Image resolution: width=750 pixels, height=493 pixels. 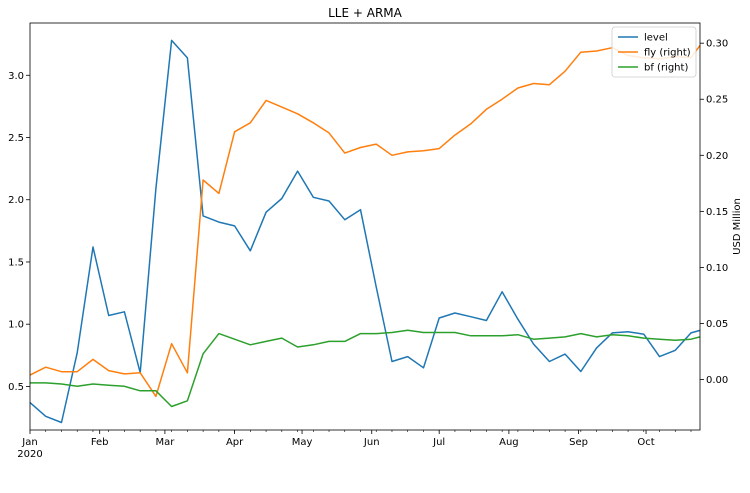 I want to click on left-y-tick-label: 3.0, so click(x=16, y=76).